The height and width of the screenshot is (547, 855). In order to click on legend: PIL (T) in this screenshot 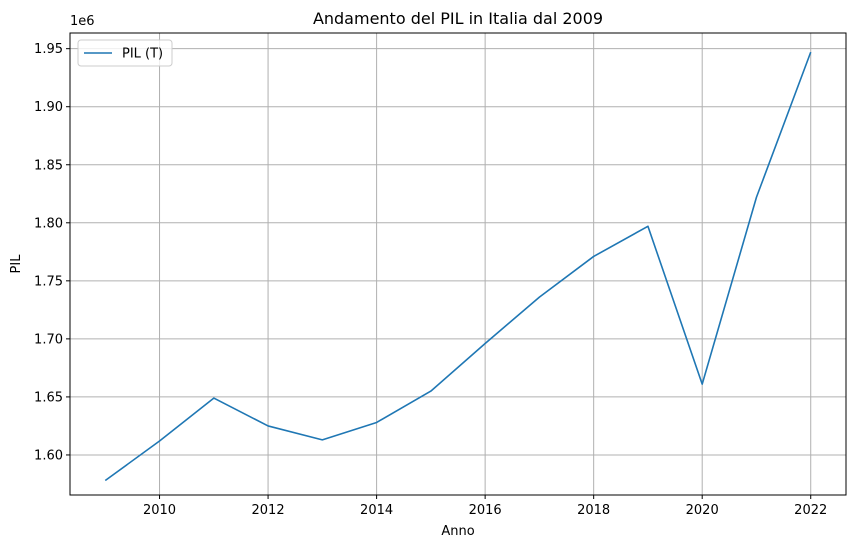, I will do `click(125, 53)`.